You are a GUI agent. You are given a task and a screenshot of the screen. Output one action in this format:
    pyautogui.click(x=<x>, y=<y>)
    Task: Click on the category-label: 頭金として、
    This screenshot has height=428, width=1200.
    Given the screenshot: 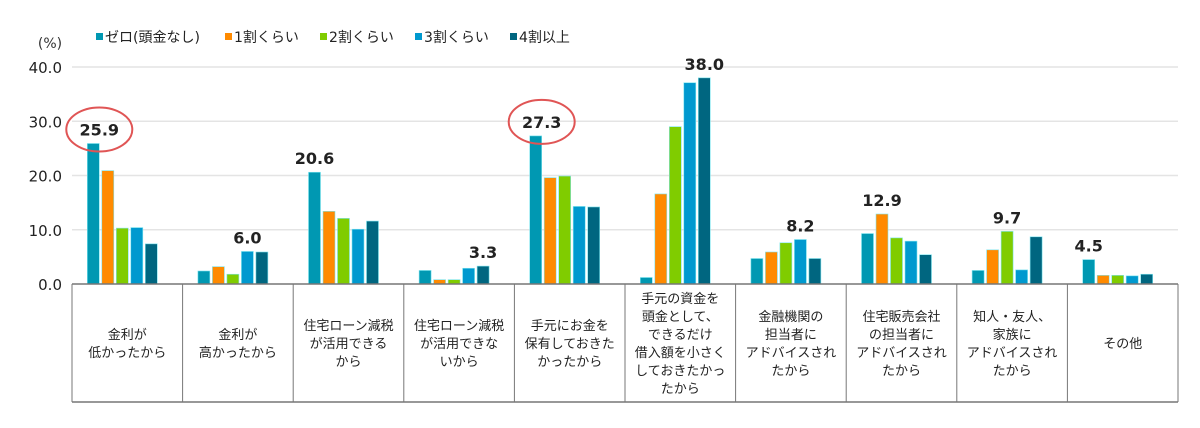 What is the action you would take?
    pyautogui.click(x=680, y=317)
    